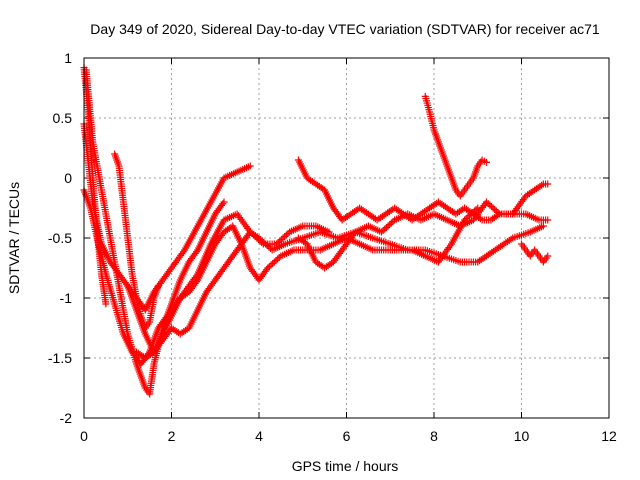 The image size is (640, 480). I want to click on y-tick-label: -2, so click(66, 418).